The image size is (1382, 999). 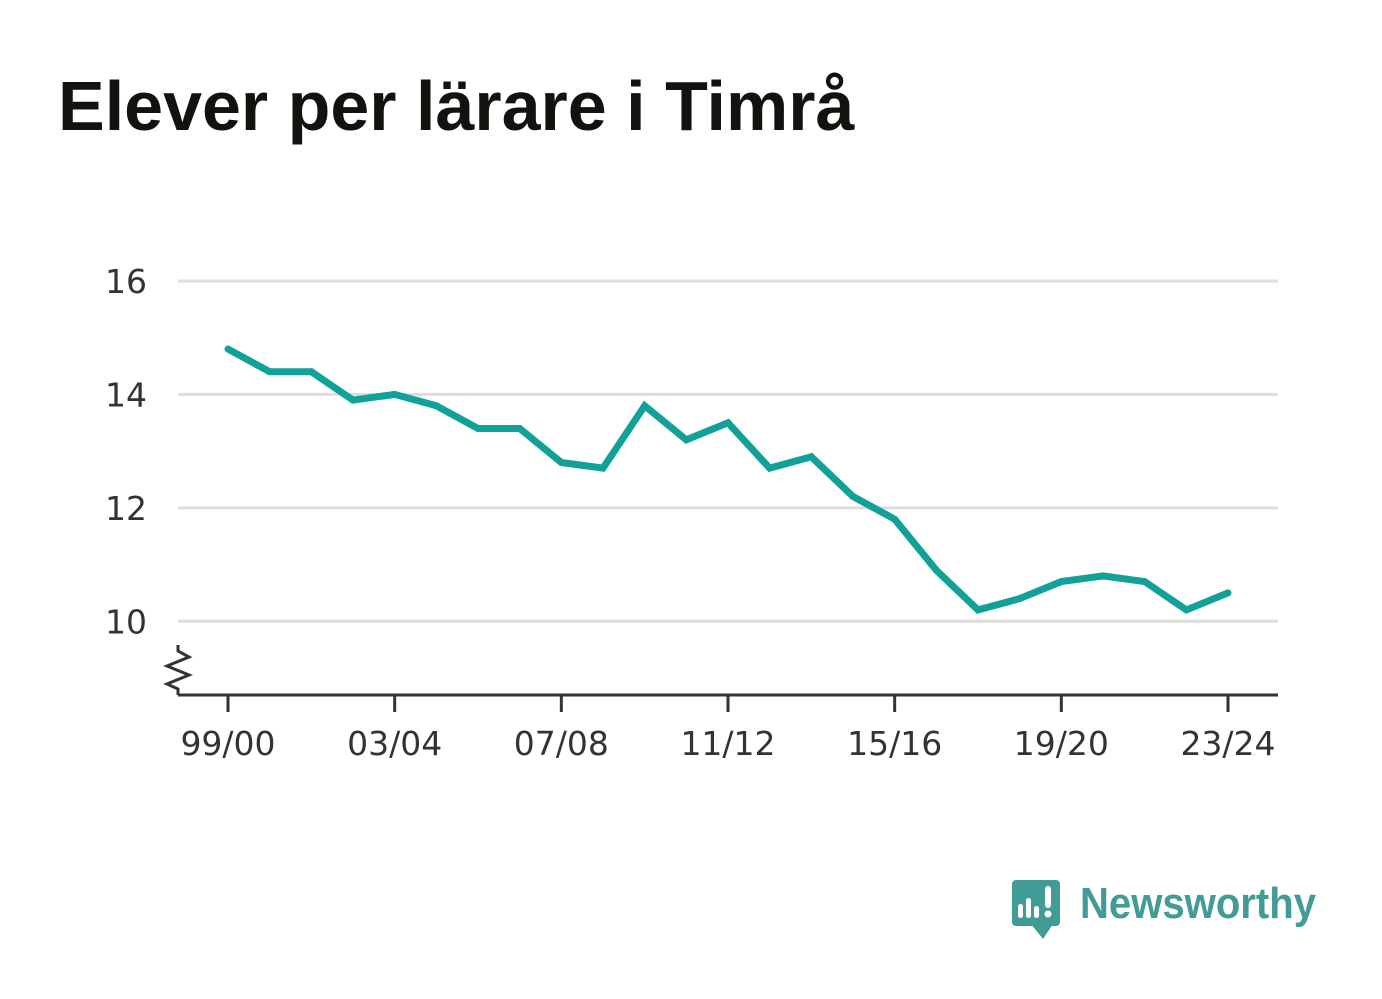 I want to click on x-tick-label: 07/08, so click(x=561, y=743).